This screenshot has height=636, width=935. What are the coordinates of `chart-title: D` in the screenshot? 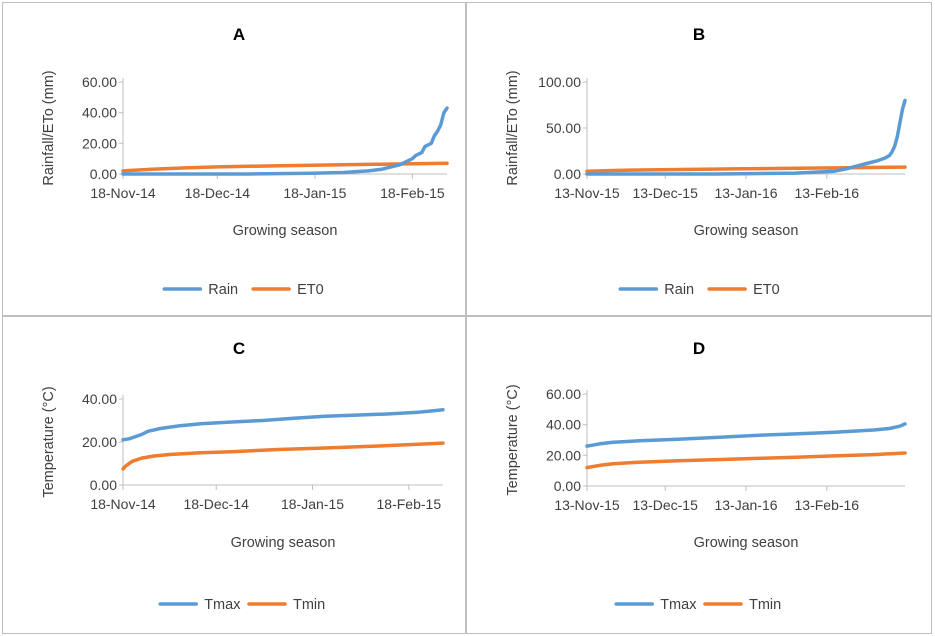 It's located at (699, 348).